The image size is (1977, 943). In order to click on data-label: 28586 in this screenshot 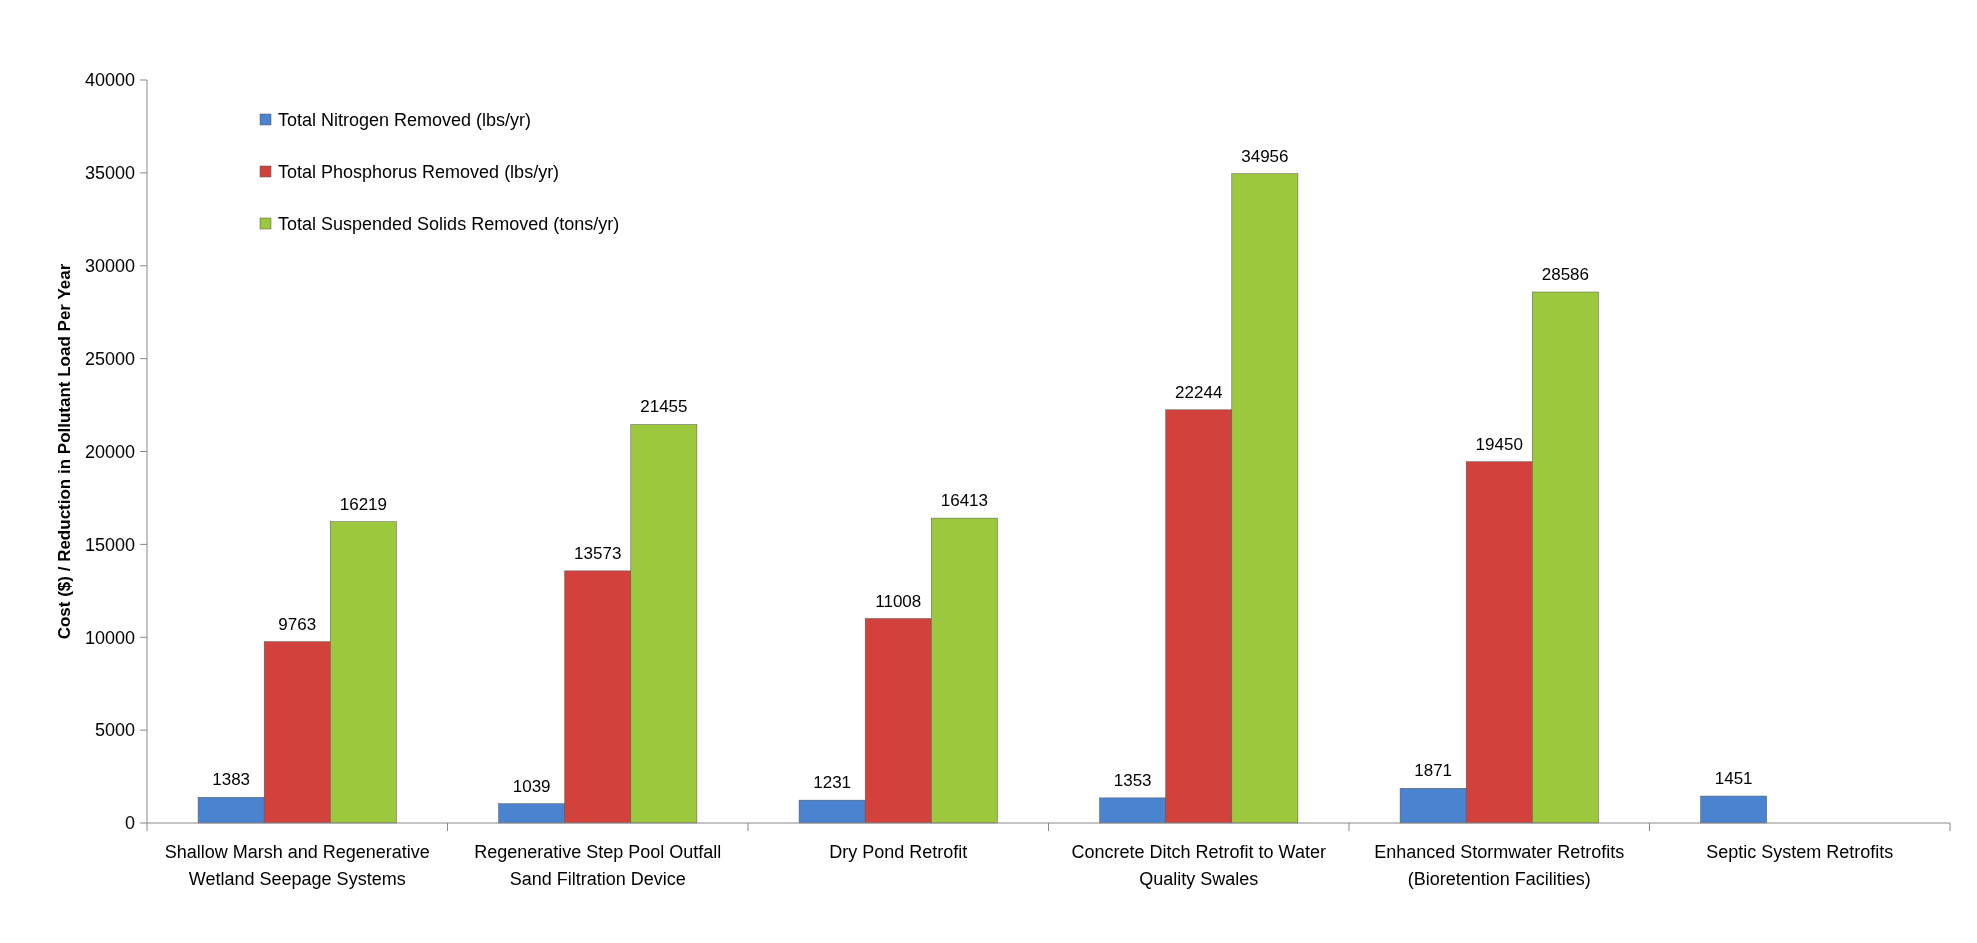, I will do `click(1565, 275)`.